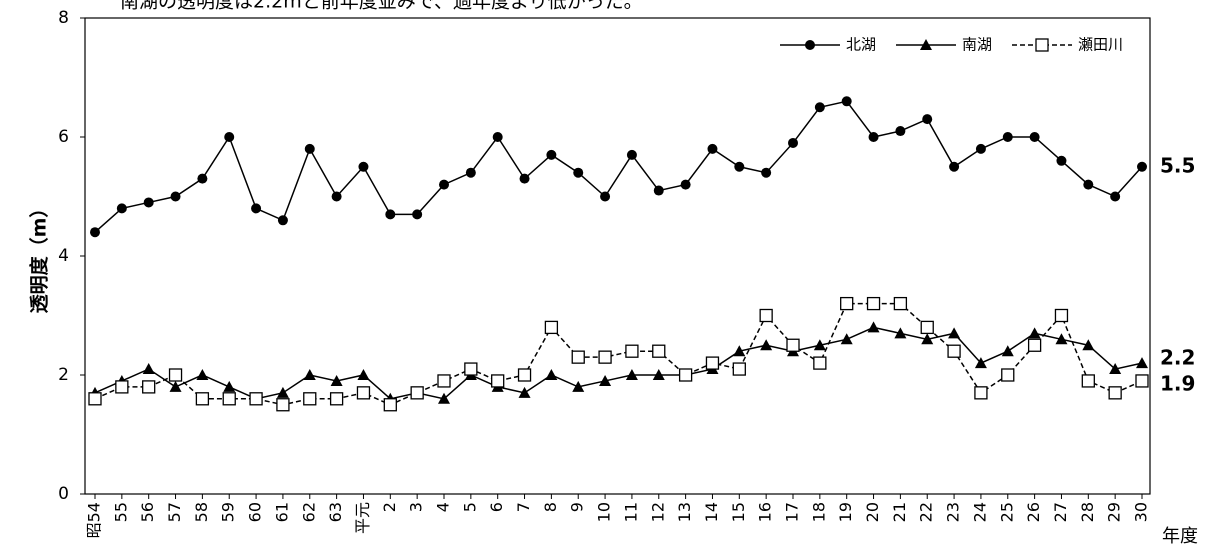 Image resolution: width=1205 pixels, height=554 pixels. Describe the element at coordinates (1177, 165) in the screenshot. I see `end-value-label: 5.5` at that location.